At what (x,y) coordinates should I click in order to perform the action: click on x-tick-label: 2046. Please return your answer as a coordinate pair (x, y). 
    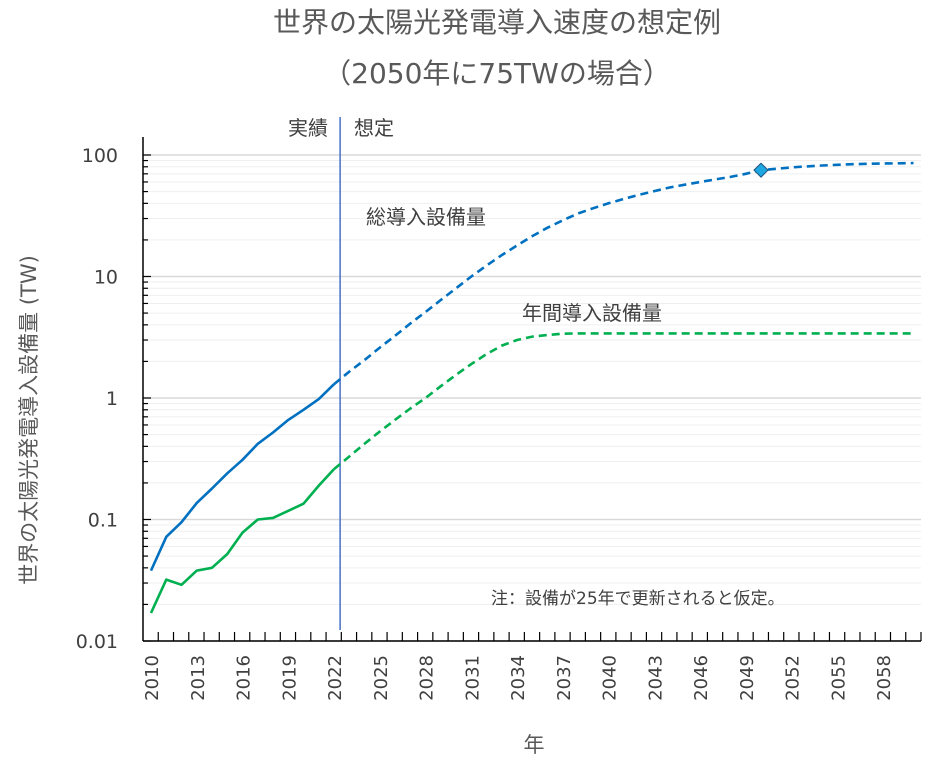
    Looking at the image, I should click on (701, 678).